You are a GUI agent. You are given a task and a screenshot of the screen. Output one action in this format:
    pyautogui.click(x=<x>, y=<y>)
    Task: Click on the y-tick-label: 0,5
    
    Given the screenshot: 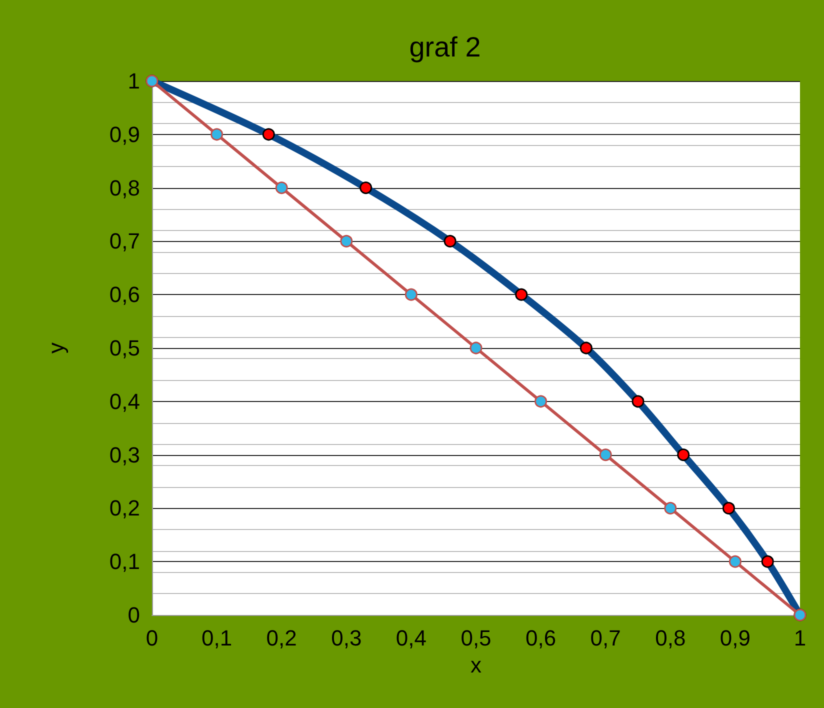 What is the action you would take?
    pyautogui.click(x=124, y=348)
    